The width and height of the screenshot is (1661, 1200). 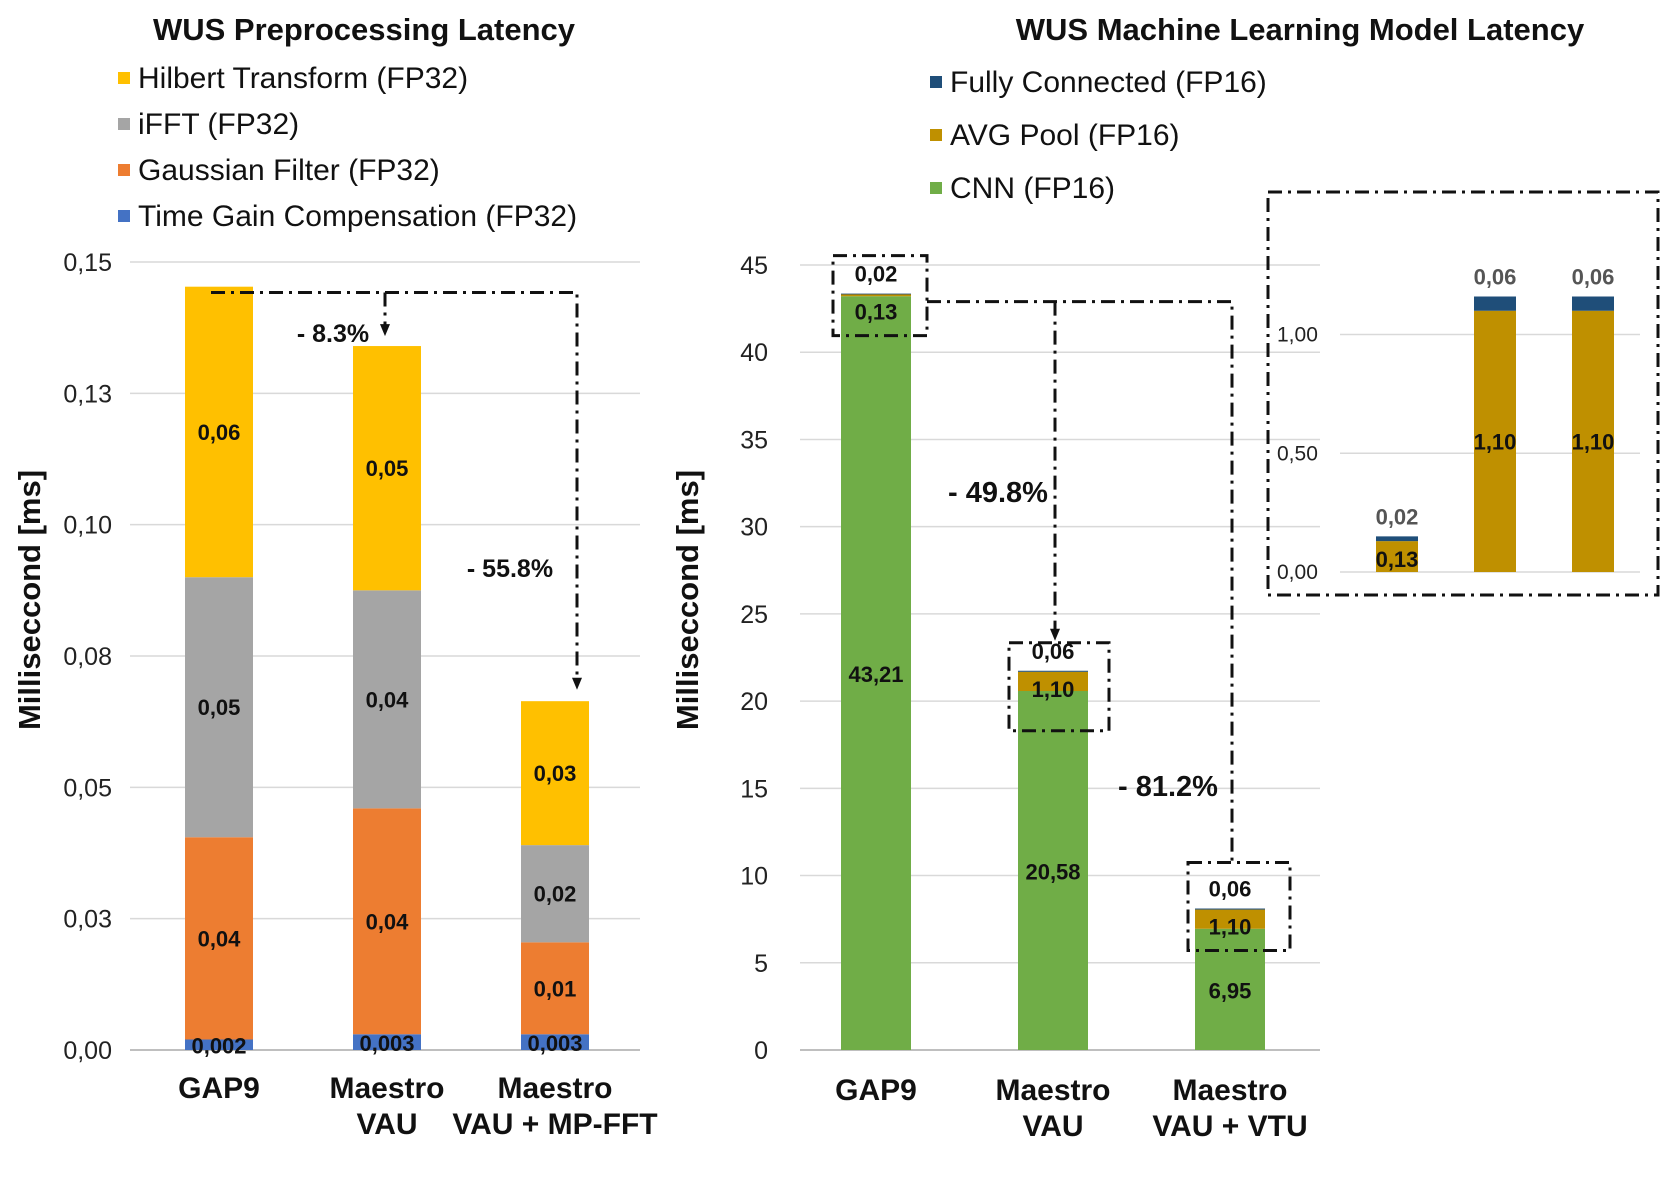 What do you see at coordinates (876, 274) in the screenshot?
I see `chart1-data-label: 0,02` at bounding box center [876, 274].